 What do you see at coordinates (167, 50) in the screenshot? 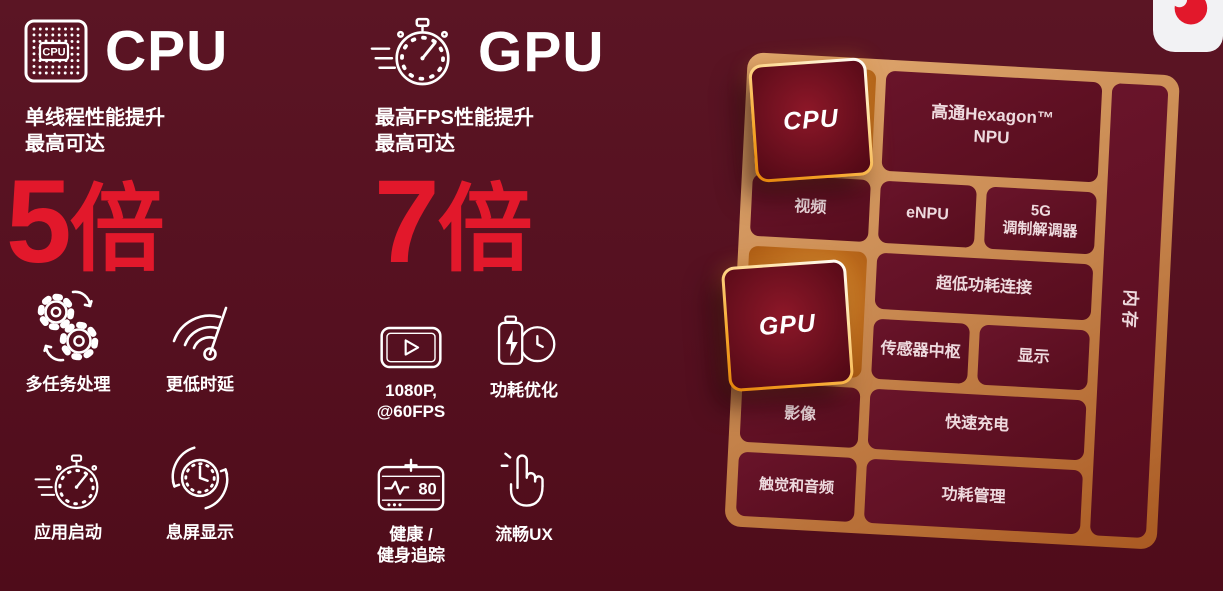
I see `cpu-title: CPU` at bounding box center [167, 50].